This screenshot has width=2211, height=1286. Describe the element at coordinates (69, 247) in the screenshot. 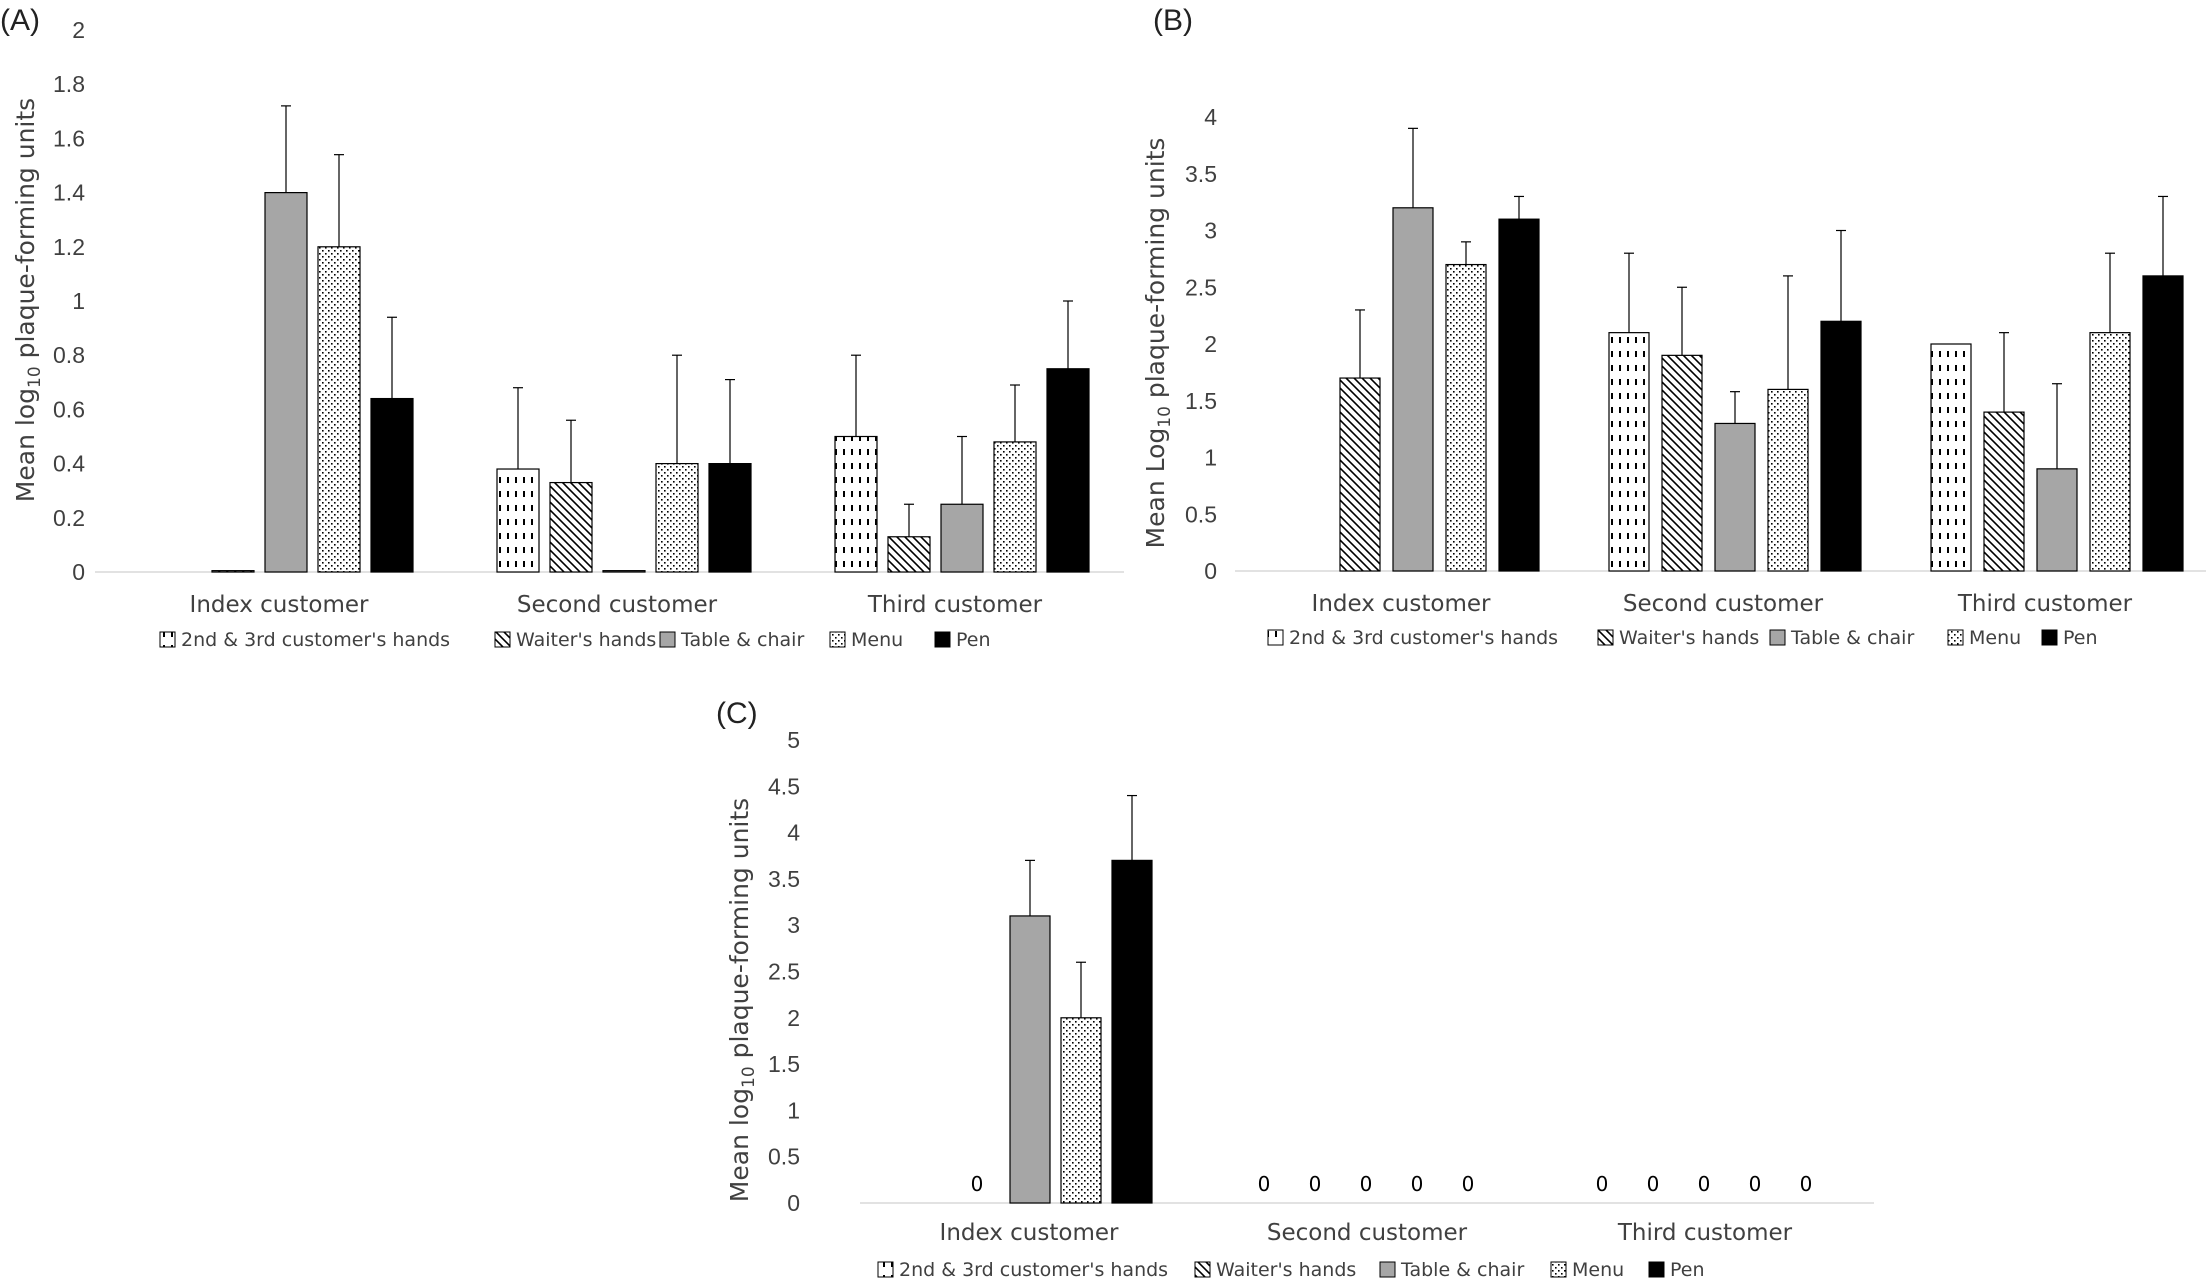

I see `y-tick-label: 1.2` at that location.